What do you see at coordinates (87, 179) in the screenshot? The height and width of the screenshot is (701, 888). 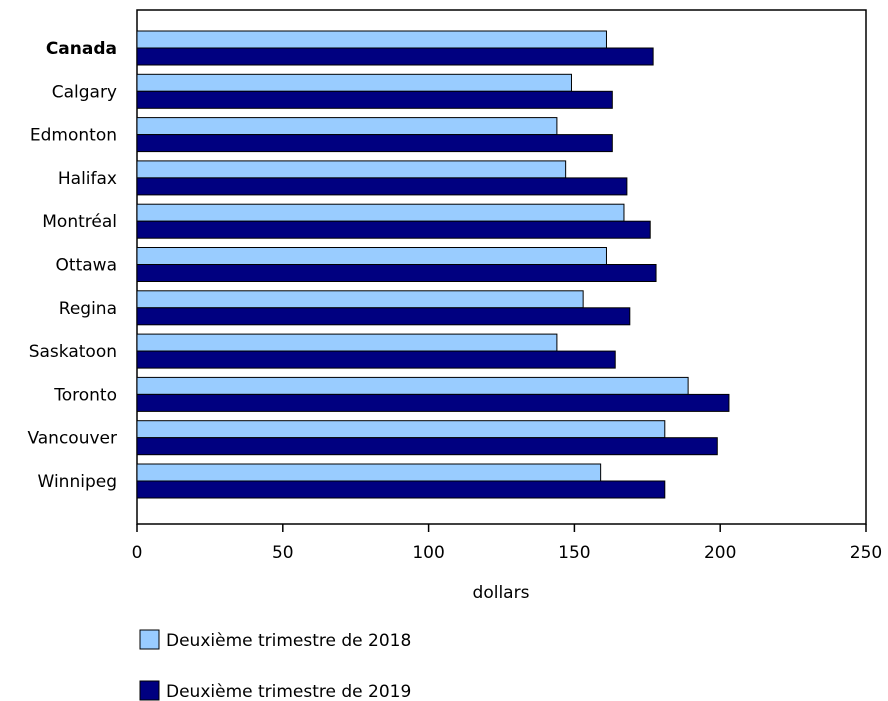 I see `category-label-halifax: Halifax` at bounding box center [87, 179].